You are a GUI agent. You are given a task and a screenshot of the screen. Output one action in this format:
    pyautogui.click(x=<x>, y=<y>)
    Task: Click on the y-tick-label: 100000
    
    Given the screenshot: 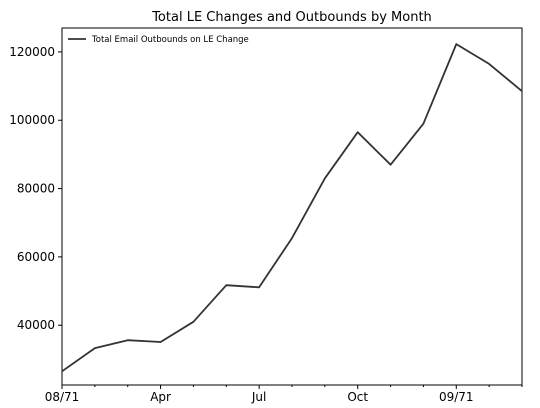 What is the action you would take?
    pyautogui.click(x=32, y=120)
    